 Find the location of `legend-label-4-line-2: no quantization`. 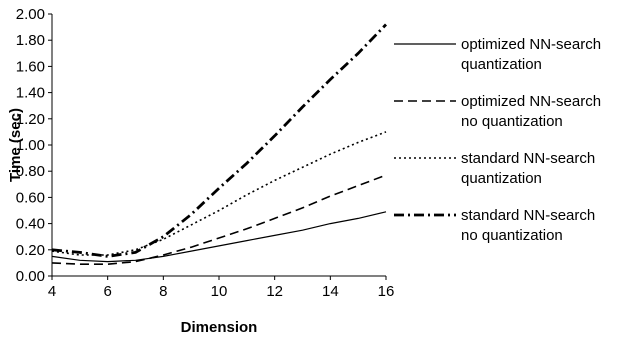

legend-label-4-line-2: no quantization is located at coordinates (512, 235).